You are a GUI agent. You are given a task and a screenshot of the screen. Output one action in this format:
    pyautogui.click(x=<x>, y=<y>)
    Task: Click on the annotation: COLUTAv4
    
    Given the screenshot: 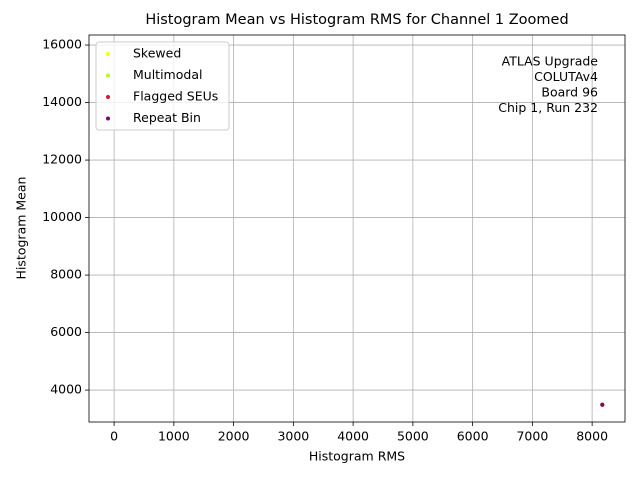 What is the action you would take?
    pyautogui.click(x=566, y=76)
    